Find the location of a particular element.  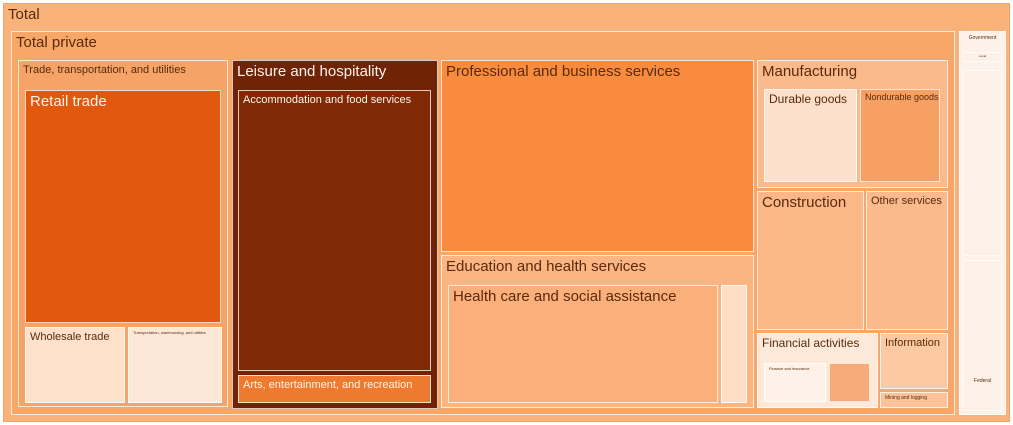

tile-professional-and-business-services: Professional and business services is located at coordinates (597, 156).